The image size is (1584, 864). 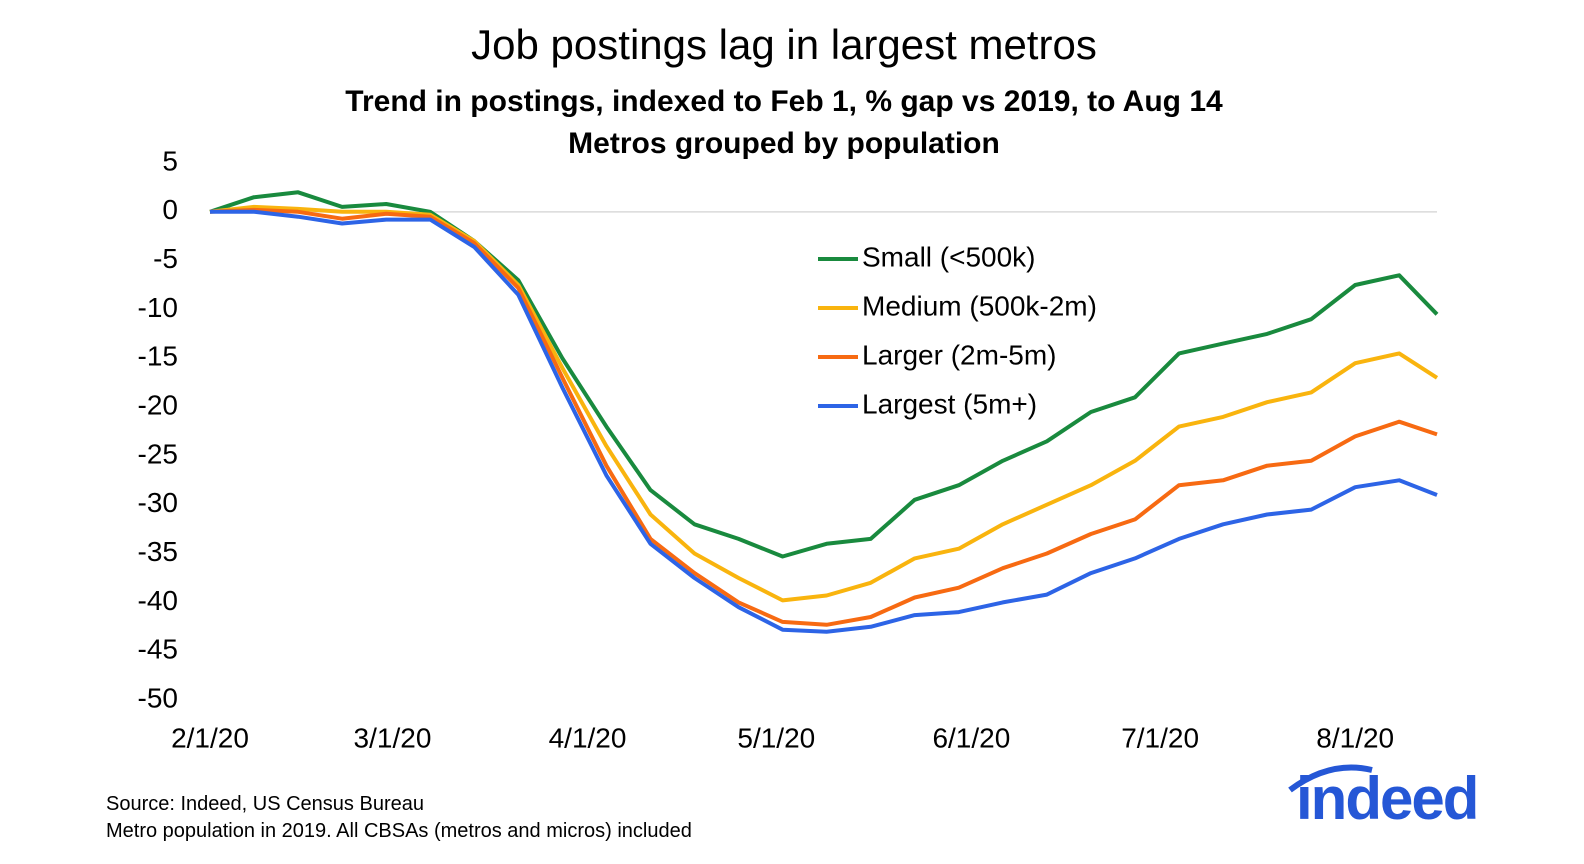 I want to click on y-tick-label: -40, so click(x=158, y=600).